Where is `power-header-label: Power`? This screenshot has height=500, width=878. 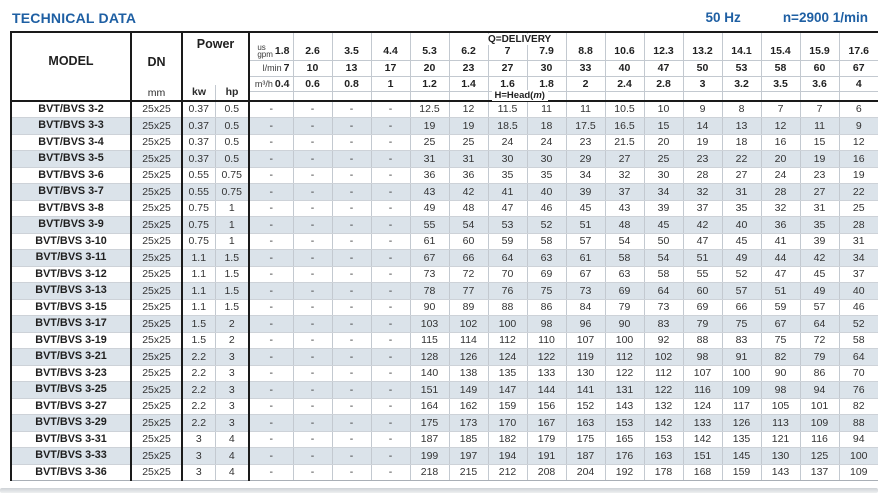
power-header-label: Power is located at coordinates (215, 43).